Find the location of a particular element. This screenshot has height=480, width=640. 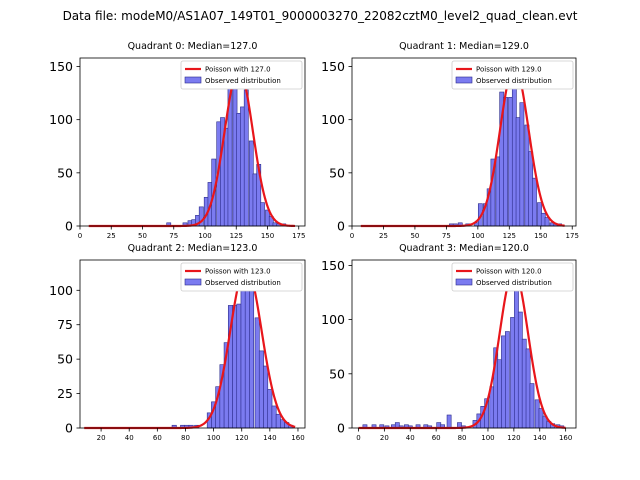

quadrant-3-xtick-label: 120 is located at coordinates (513, 438).